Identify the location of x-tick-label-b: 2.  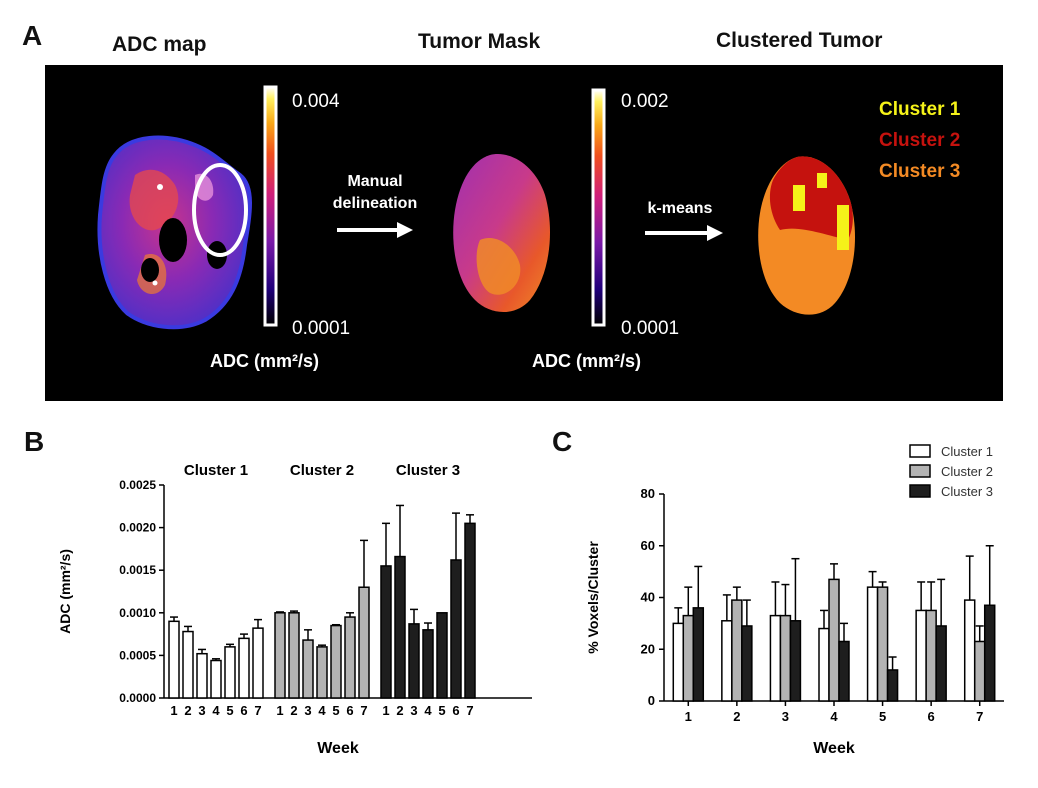
(187, 710).